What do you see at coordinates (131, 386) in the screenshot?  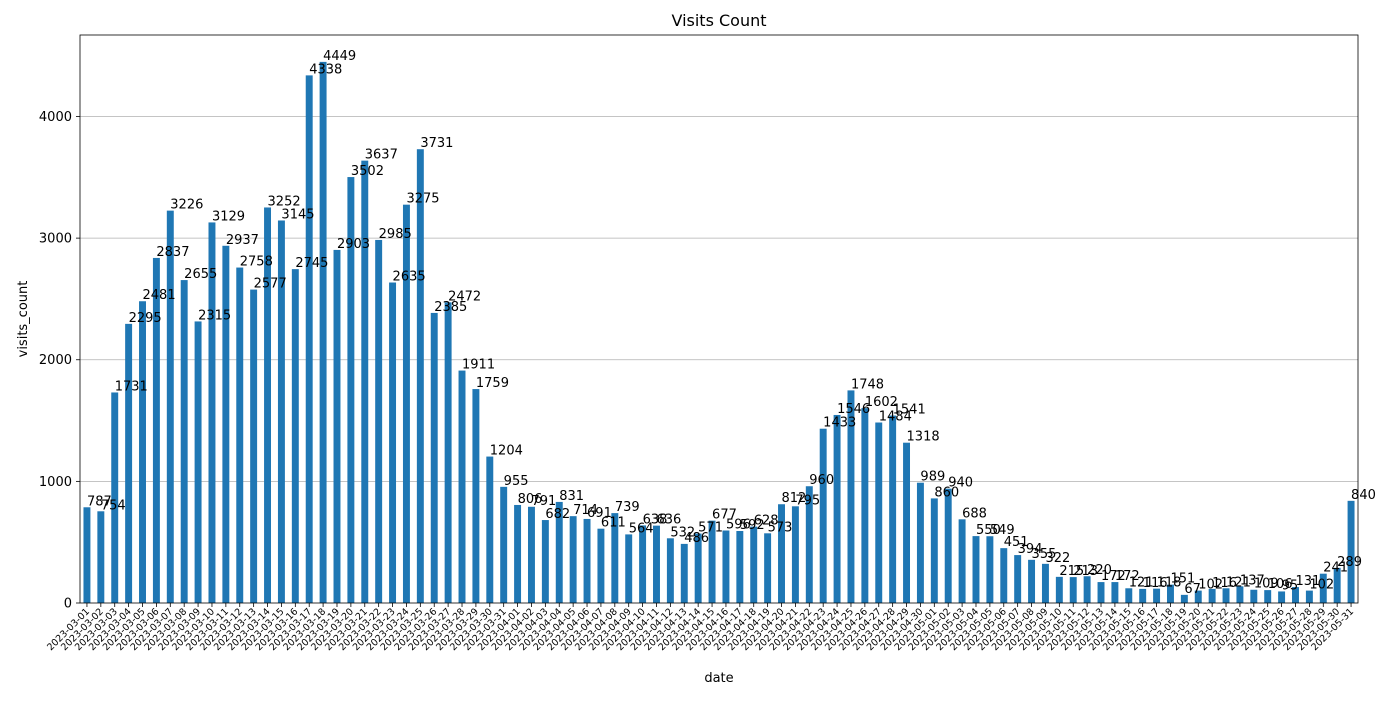 I see `bar-value-label: 1731` at bounding box center [131, 386].